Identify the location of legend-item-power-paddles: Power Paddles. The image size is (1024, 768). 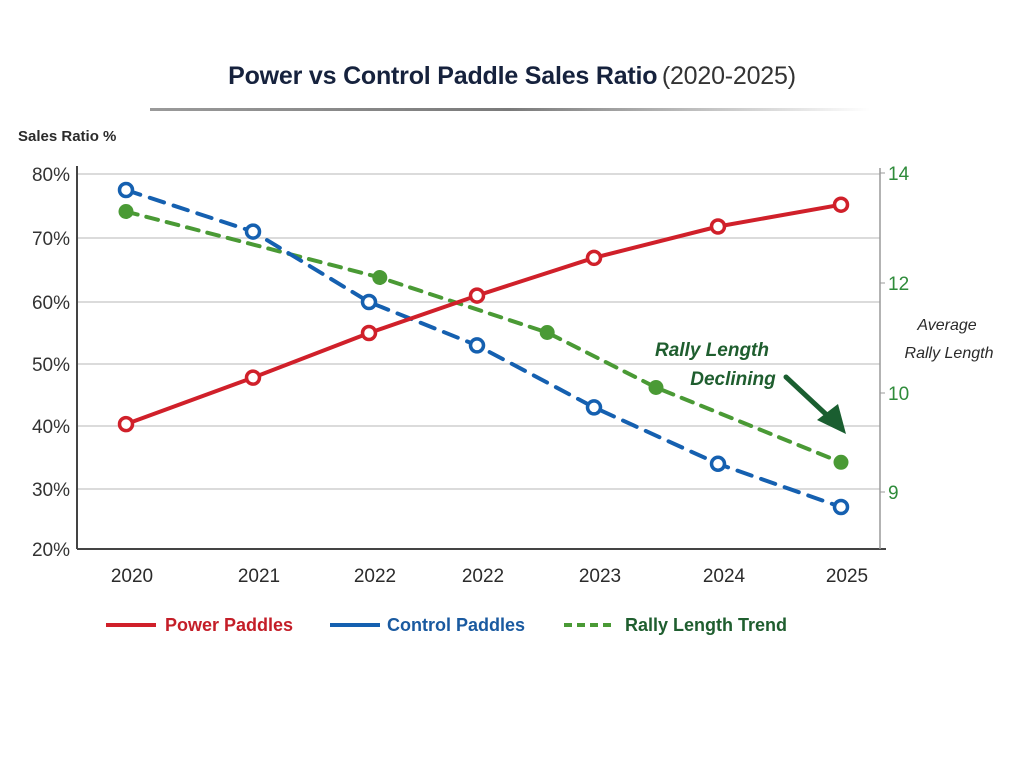
(199, 625).